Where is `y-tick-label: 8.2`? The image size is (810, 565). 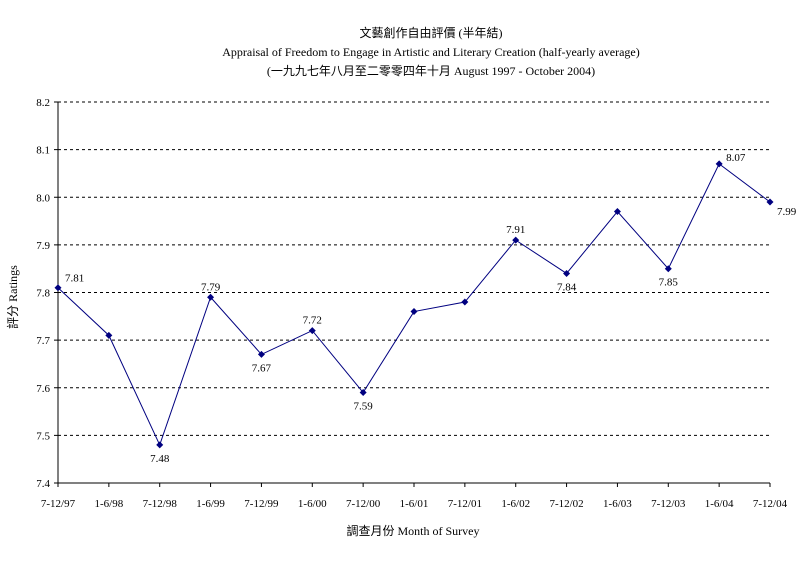 y-tick-label: 8.2 is located at coordinates (43, 103).